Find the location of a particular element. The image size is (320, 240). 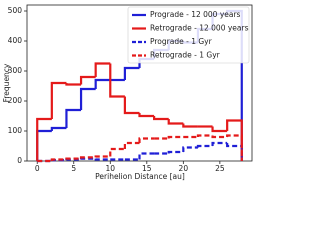

x-tick-label: 10 is located at coordinates (111, 168).